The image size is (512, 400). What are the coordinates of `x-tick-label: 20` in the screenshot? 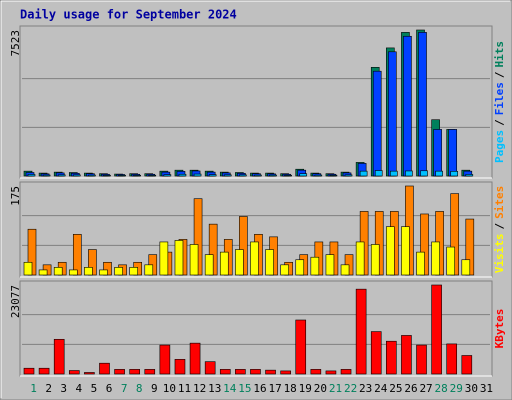 It's located at (320, 388).